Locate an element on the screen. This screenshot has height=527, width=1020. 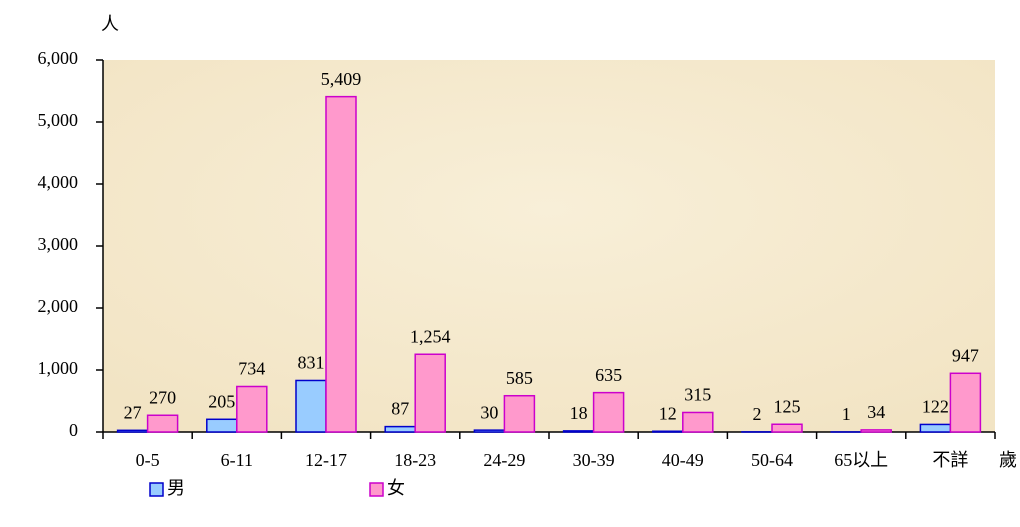
y-tick-label: 2,000 is located at coordinates (58, 306).